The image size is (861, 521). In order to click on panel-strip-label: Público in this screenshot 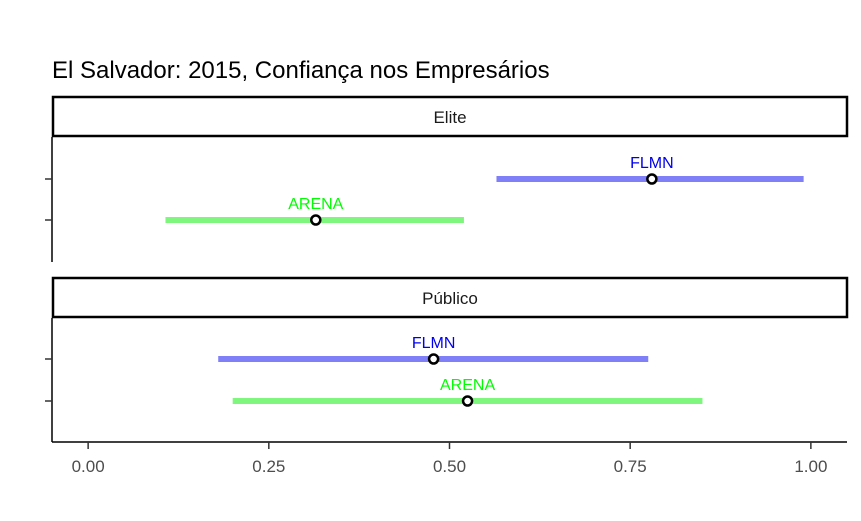, I will do `click(450, 298)`.